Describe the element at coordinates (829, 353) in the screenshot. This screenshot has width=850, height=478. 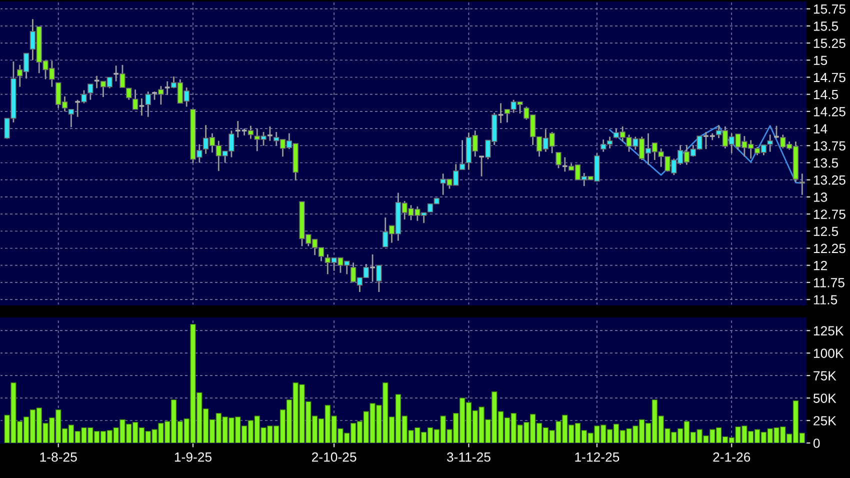
I see `y-tick-label: 100K` at that location.